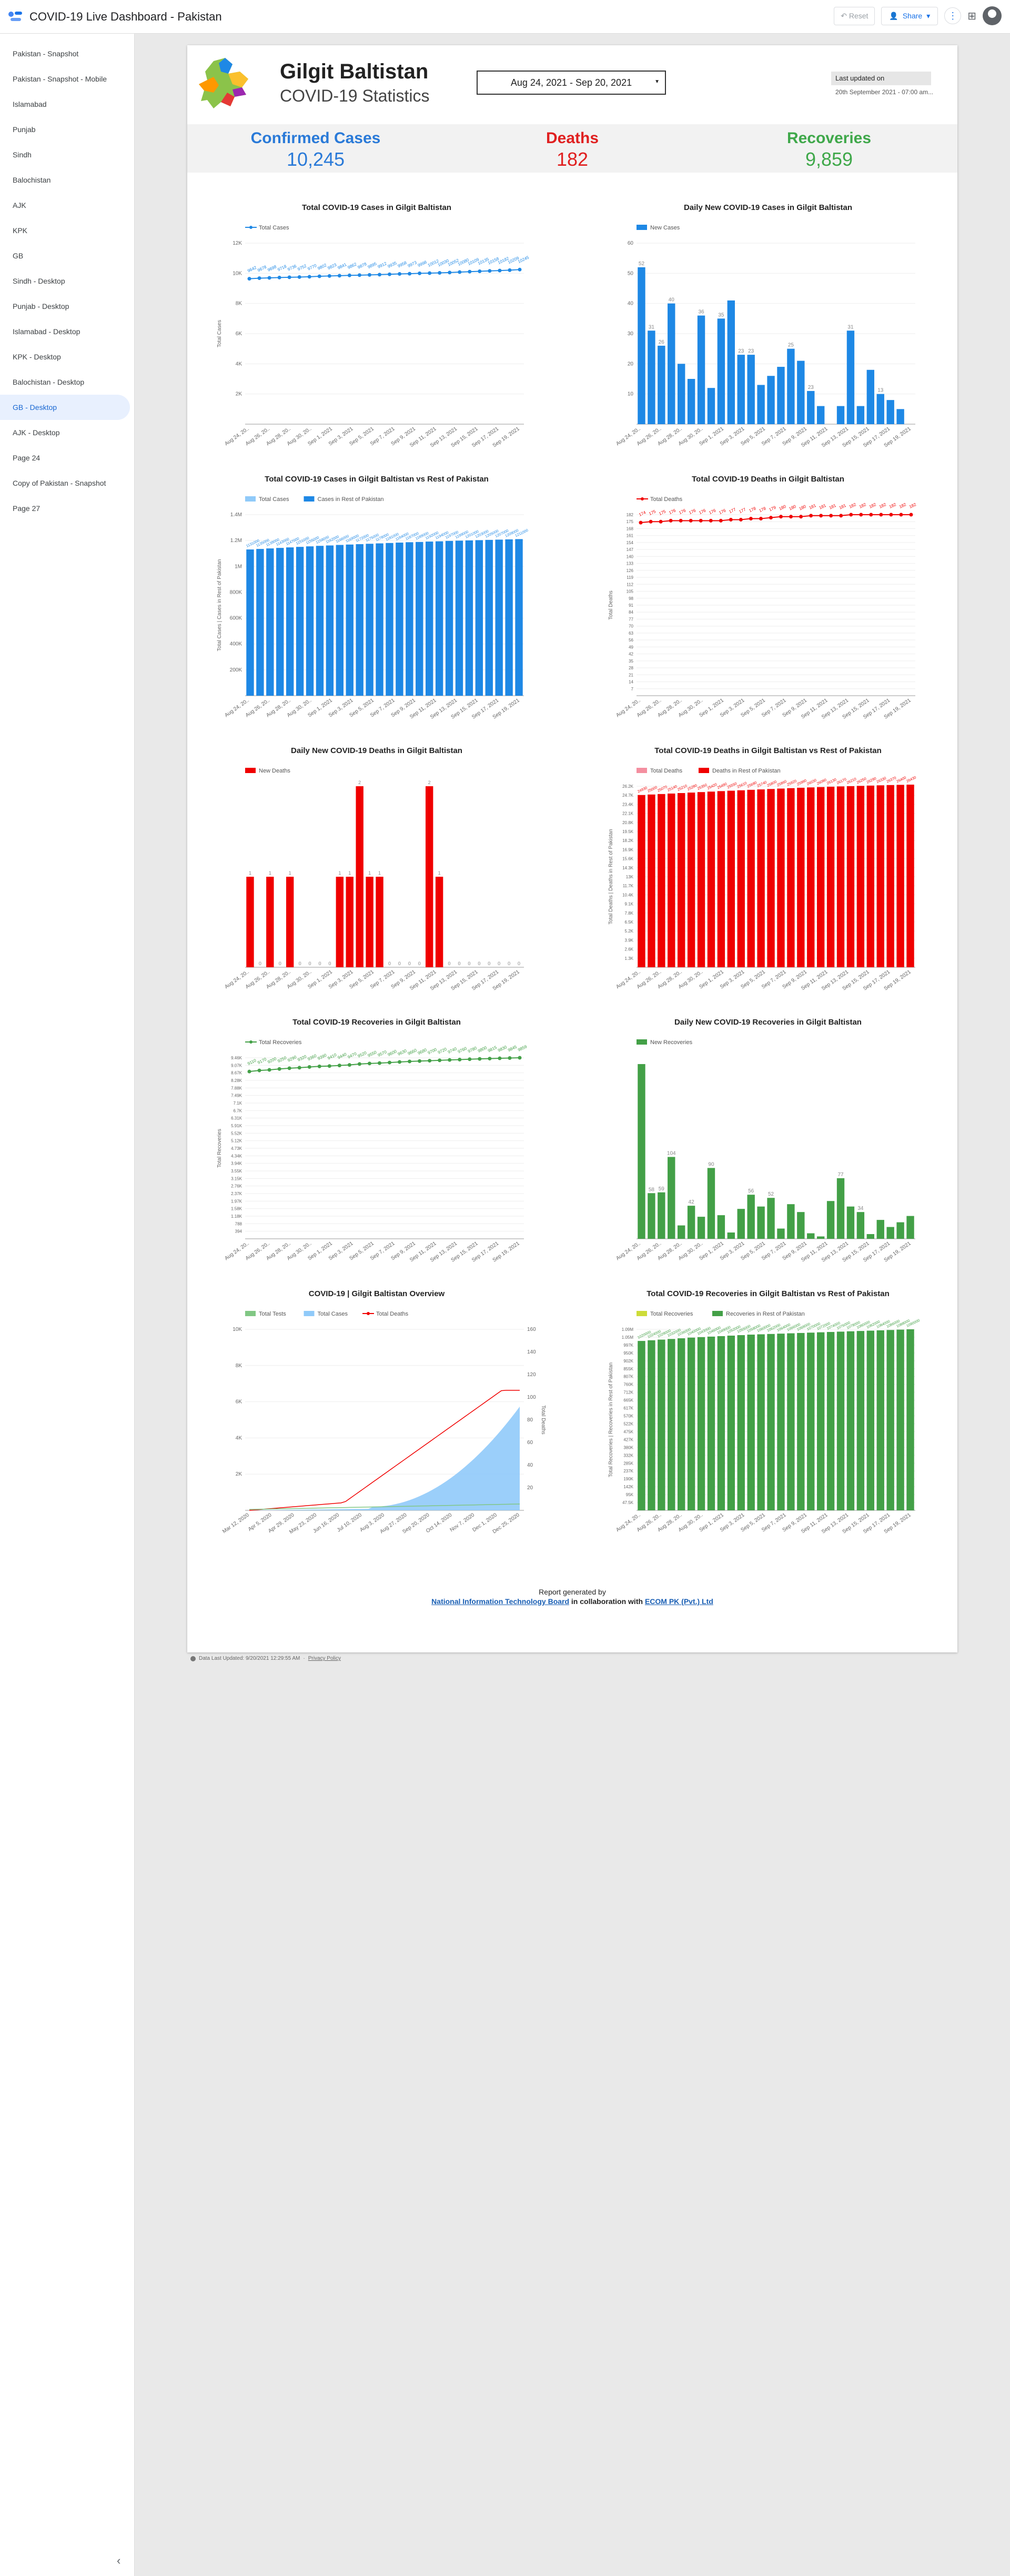 Image resolution: width=1010 pixels, height=2576 pixels. What do you see at coordinates (22, 155) in the screenshot?
I see `sidebar-item: Sindh` at bounding box center [22, 155].